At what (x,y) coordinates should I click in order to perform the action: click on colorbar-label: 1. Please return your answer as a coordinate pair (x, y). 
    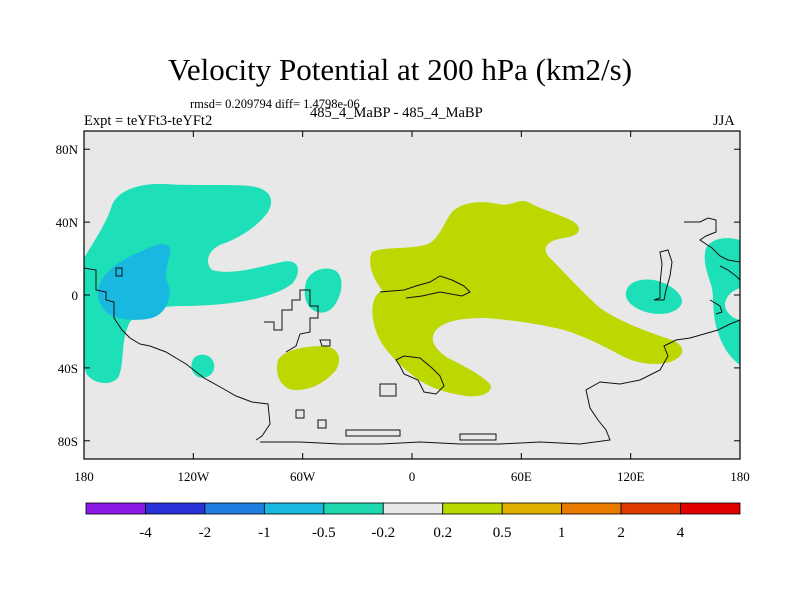
    Looking at the image, I should click on (562, 533).